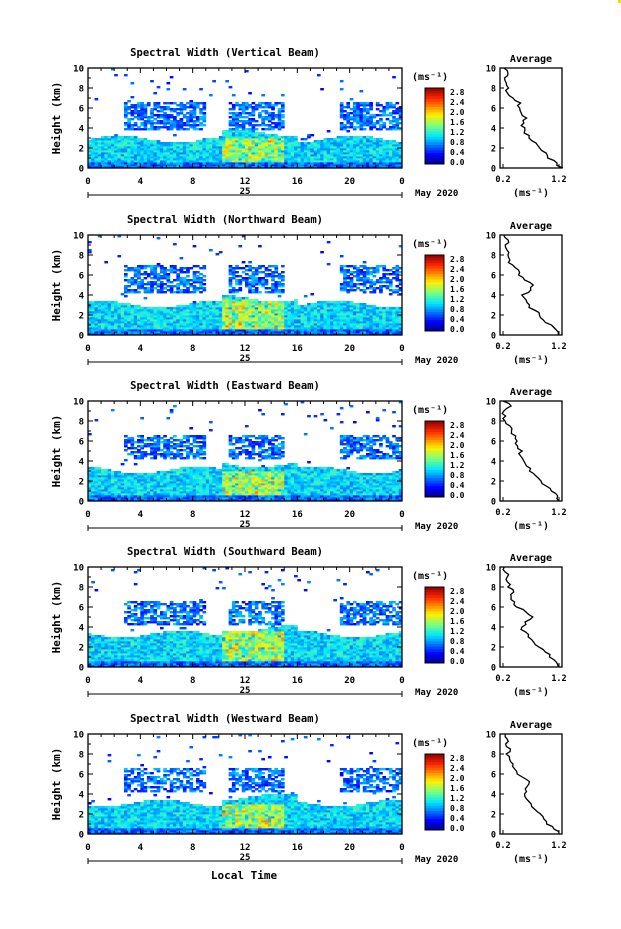  What do you see at coordinates (434, 160) in the screenshot?
I see `colorbar-segment` at bounding box center [434, 160].